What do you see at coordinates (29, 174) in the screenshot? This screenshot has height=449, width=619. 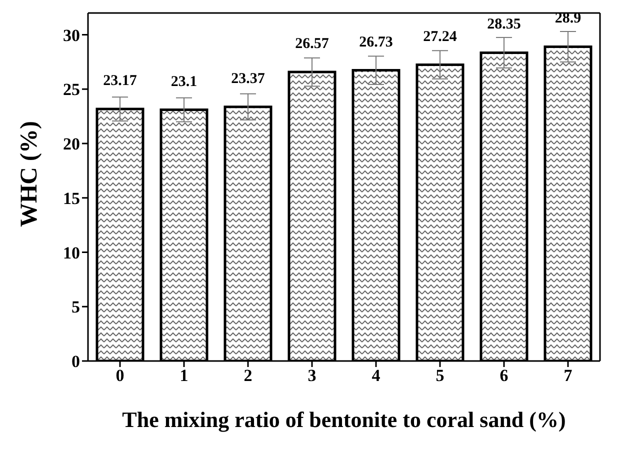 I see `y-axis-title: WHC (%)` at bounding box center [29, 174].